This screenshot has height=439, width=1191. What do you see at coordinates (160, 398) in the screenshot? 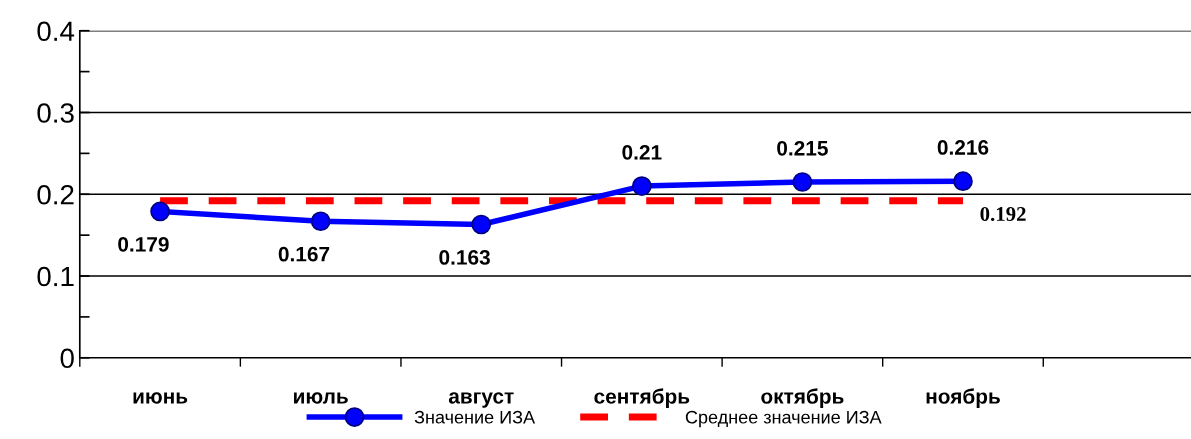
I see `x-tick-label: июнь` at bounding box center [160, 398].